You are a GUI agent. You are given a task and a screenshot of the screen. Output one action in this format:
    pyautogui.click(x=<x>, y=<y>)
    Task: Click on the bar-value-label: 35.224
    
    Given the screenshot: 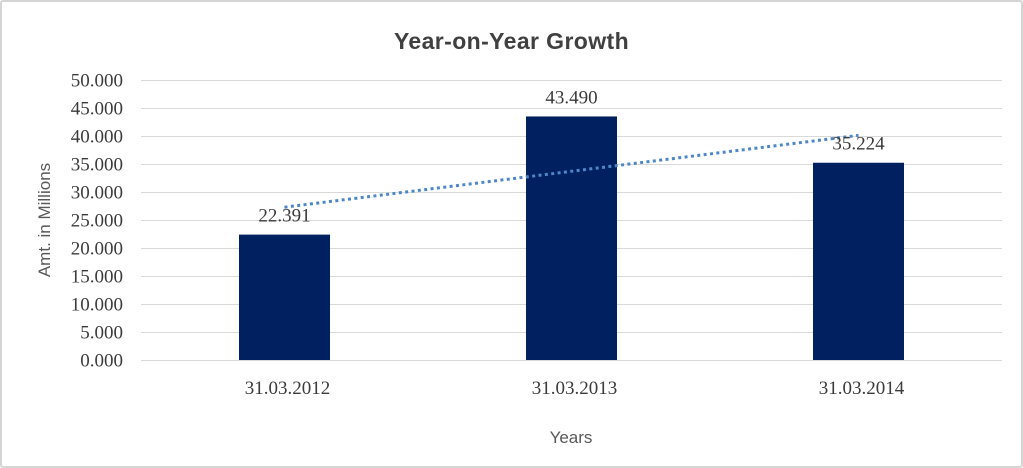 What is the action you would take?
    pyautogui.click(x=858, y=144)
    